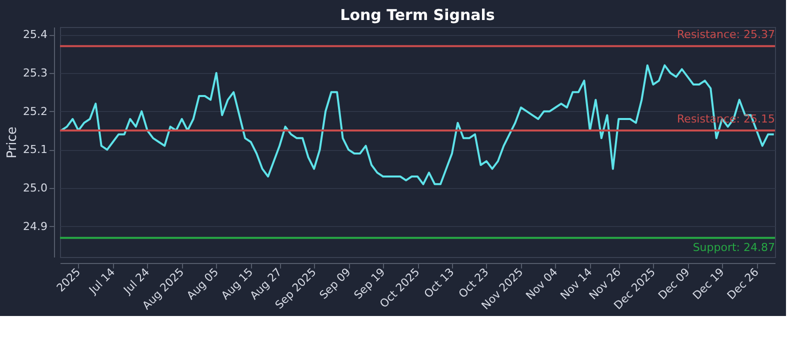  Describe the element at coordinates (733, 247) in the screenshot. I see `ref-line-label: Support: 24.87` at that location.